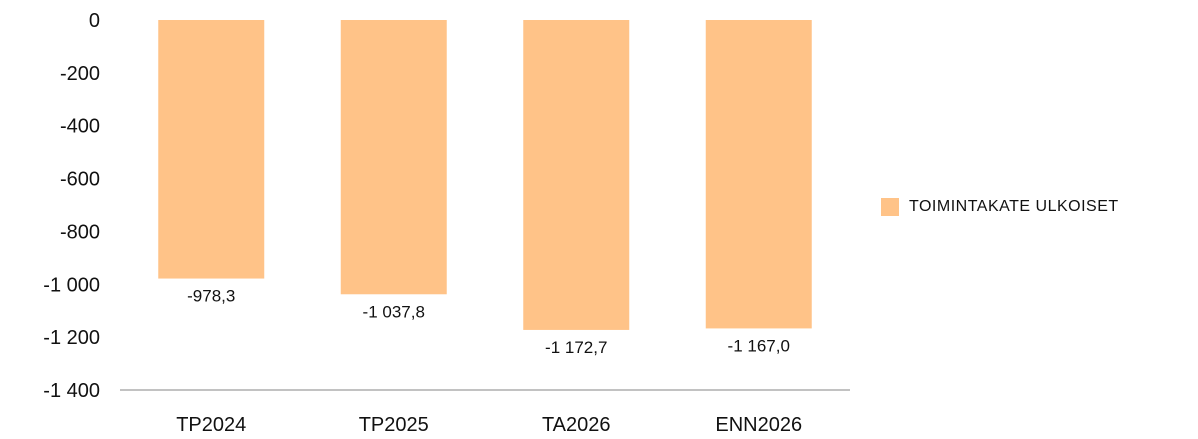  I want to click on x-tick-label: ENN2026, so click(758, 424).